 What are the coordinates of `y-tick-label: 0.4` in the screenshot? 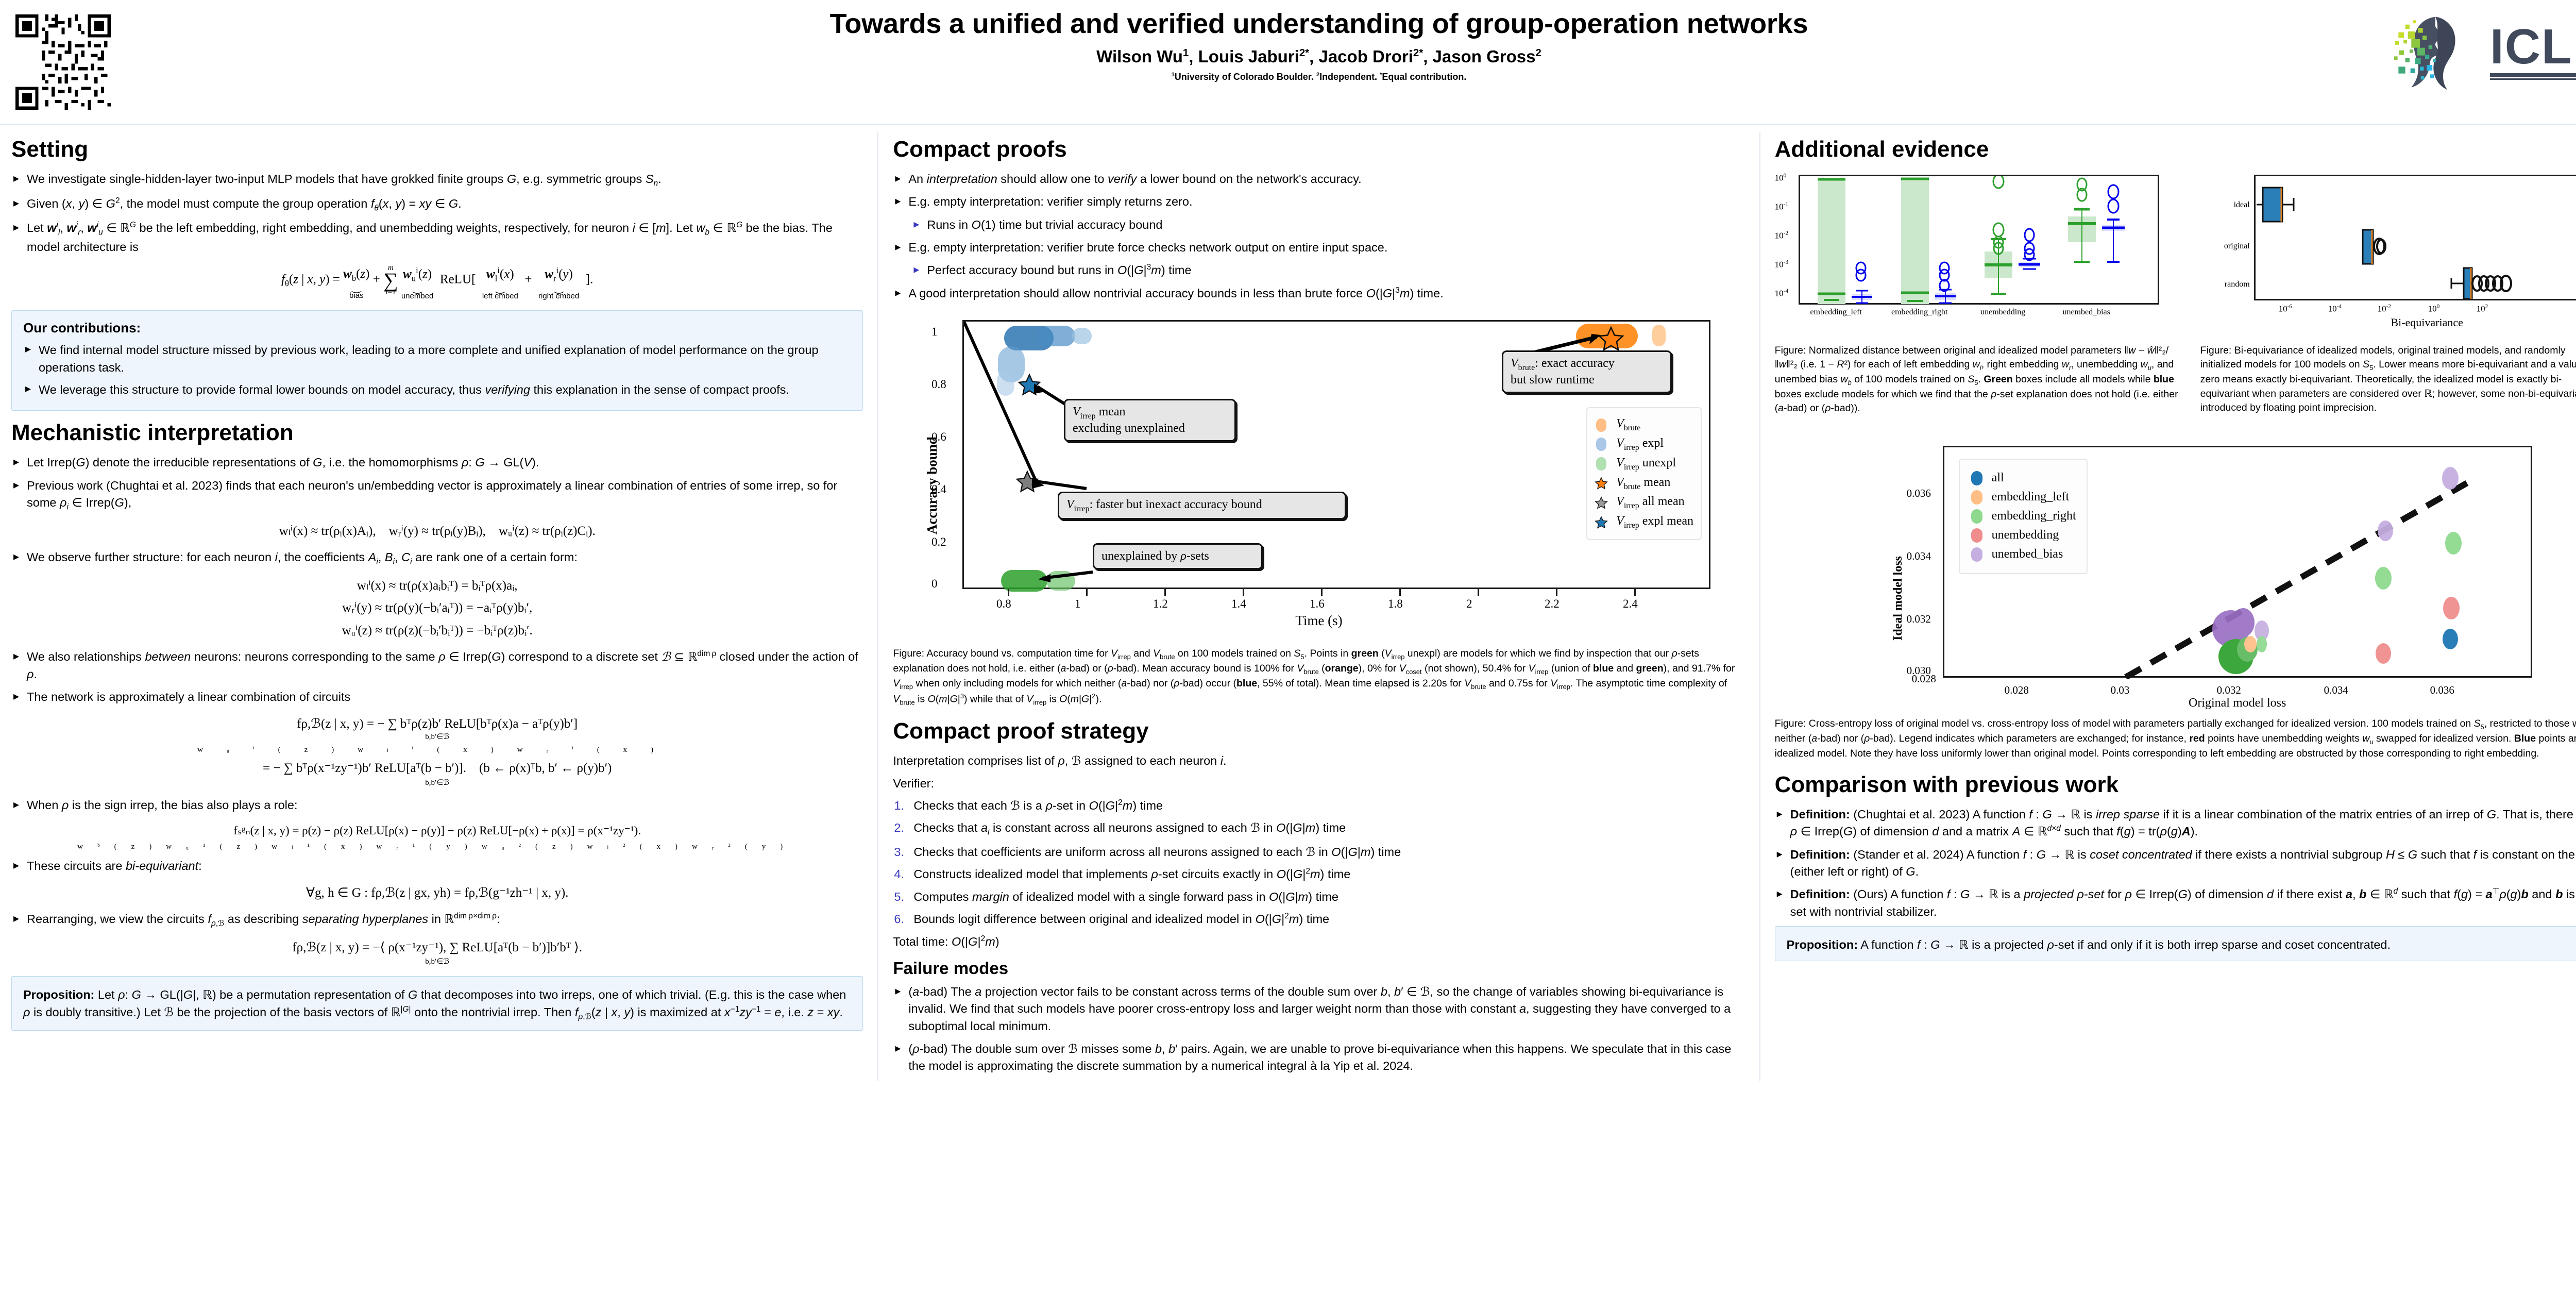 It's located at (938, 489).